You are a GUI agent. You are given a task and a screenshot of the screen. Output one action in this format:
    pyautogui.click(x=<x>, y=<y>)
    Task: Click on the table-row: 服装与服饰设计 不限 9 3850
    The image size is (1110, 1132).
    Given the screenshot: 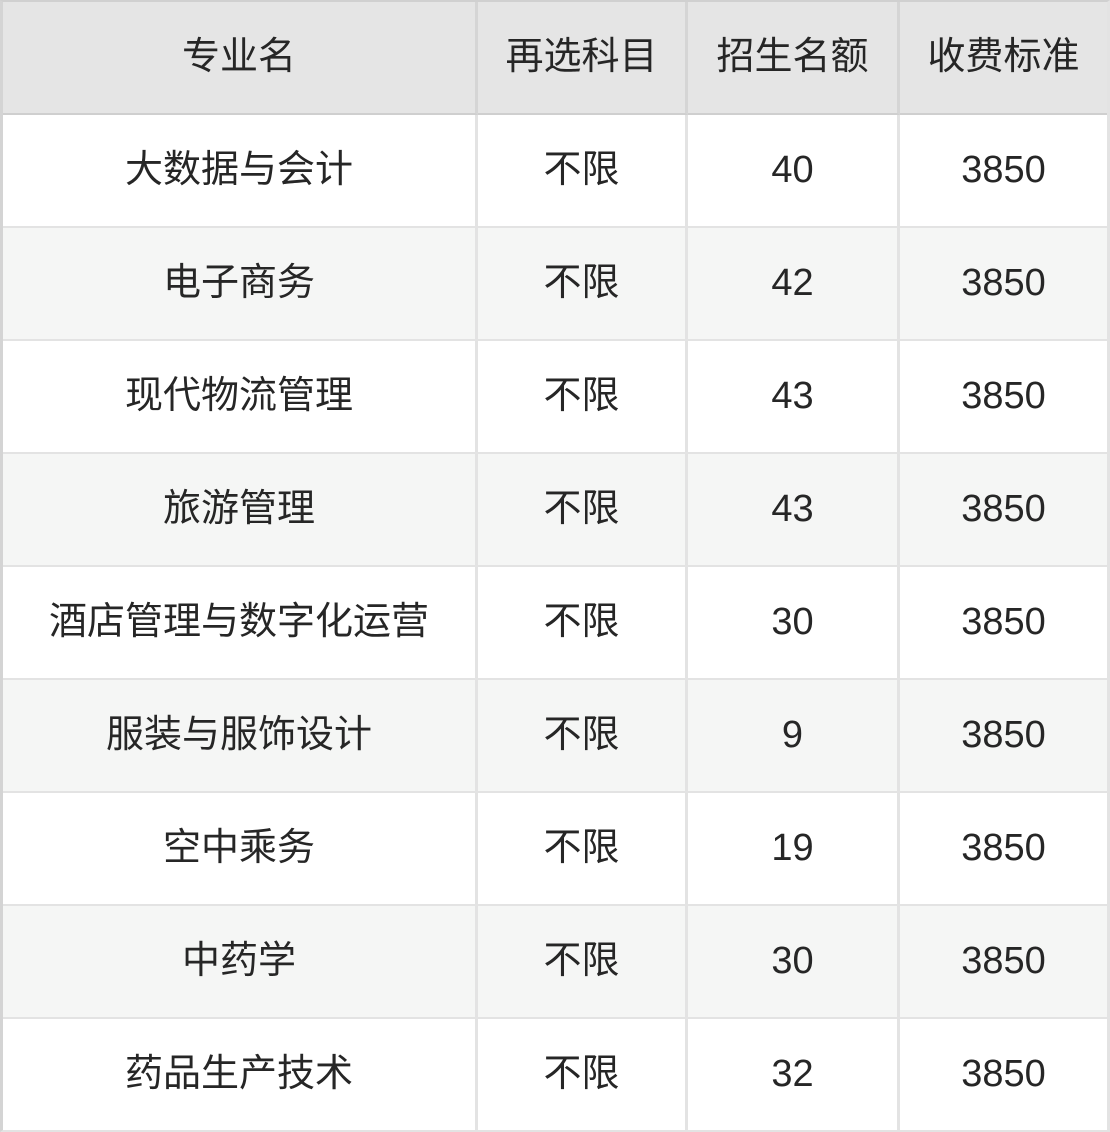 What is the action you would take?
    pyautogui.click(x=555, y=736)
    